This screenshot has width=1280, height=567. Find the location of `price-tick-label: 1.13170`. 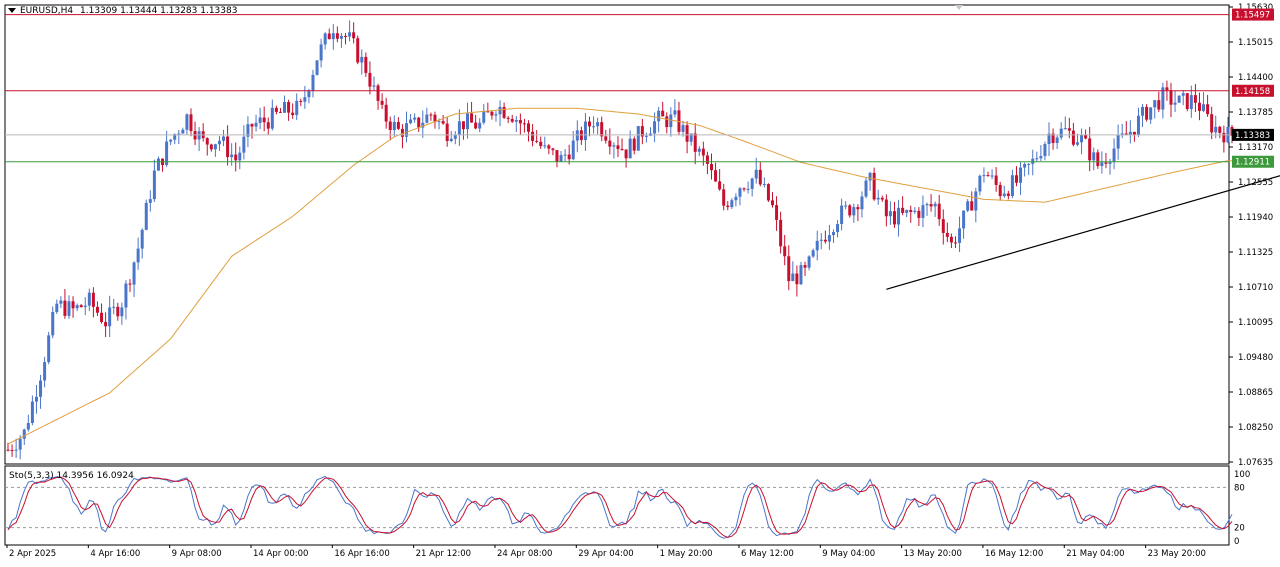

price-tick-label: 1.13170 is located at coordinates (1255, 148).